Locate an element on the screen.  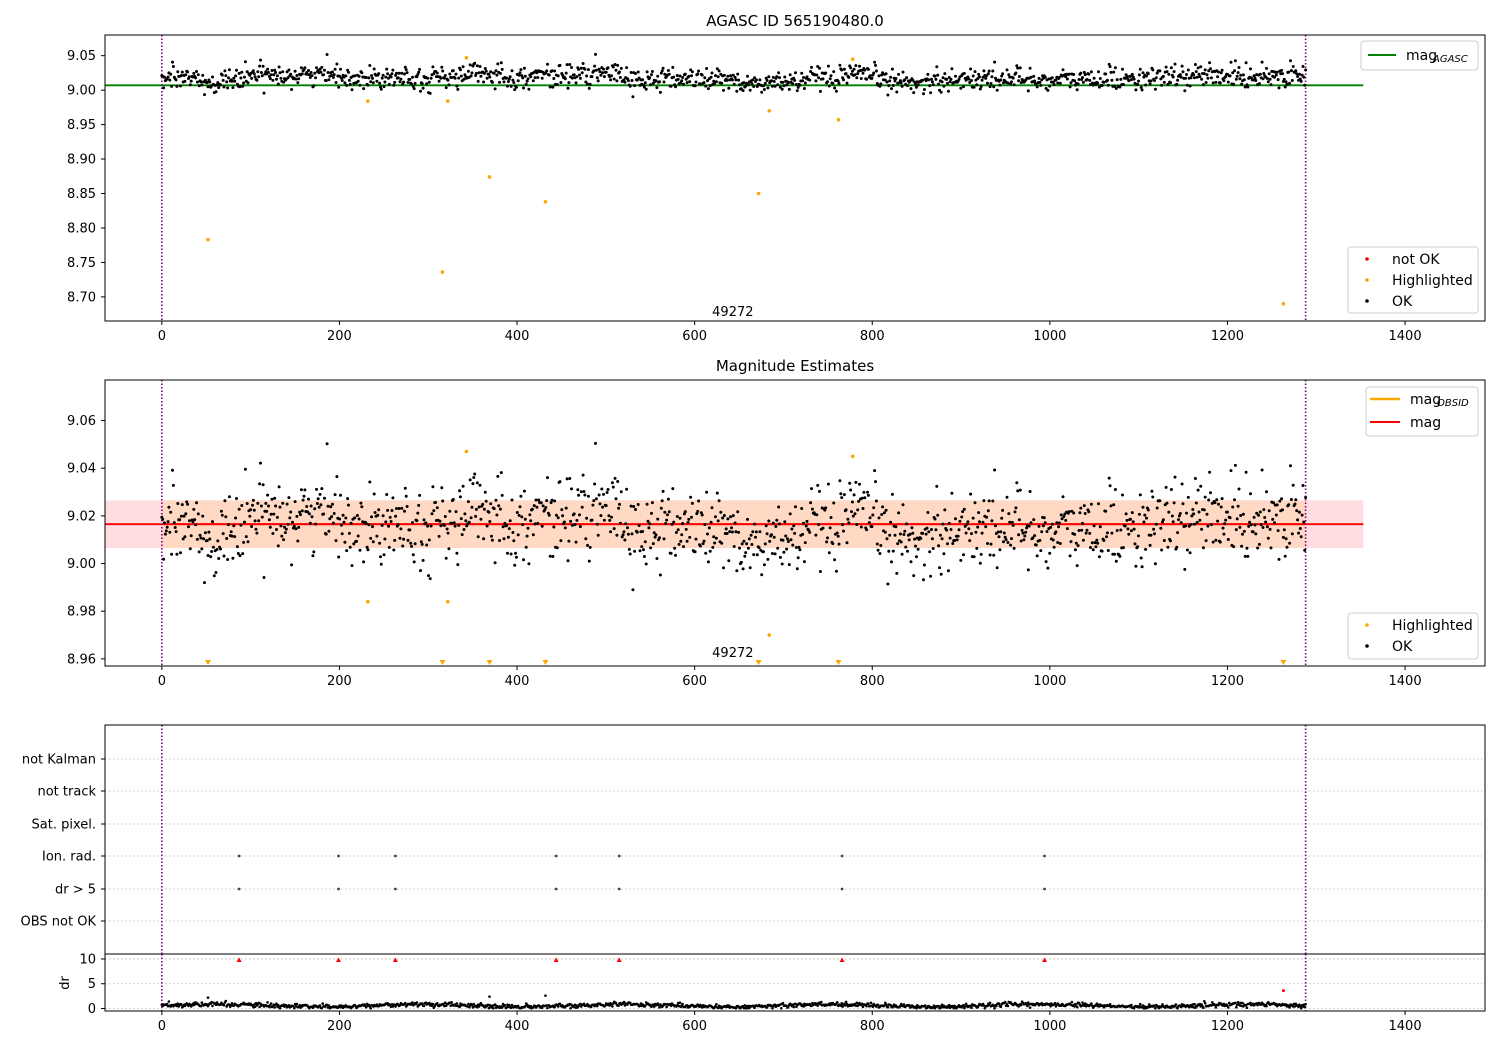
x-tick-label: 800 is located at coordinates (872, 681).